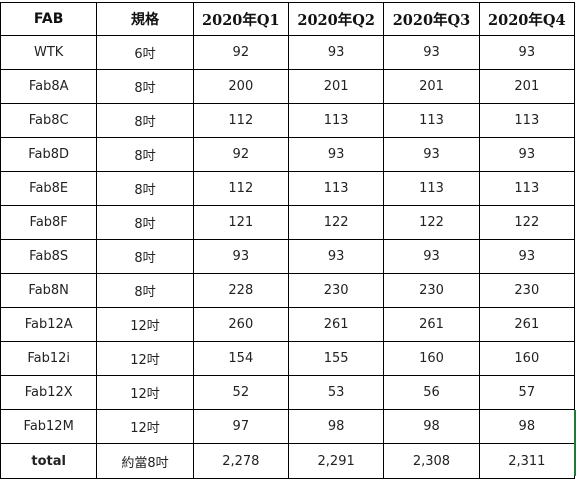 This screenshot has width=577, height=479. Describe the element at coordinates (49, 86) in the screenshot. I see `cell-fab: Fab8A` at that location.